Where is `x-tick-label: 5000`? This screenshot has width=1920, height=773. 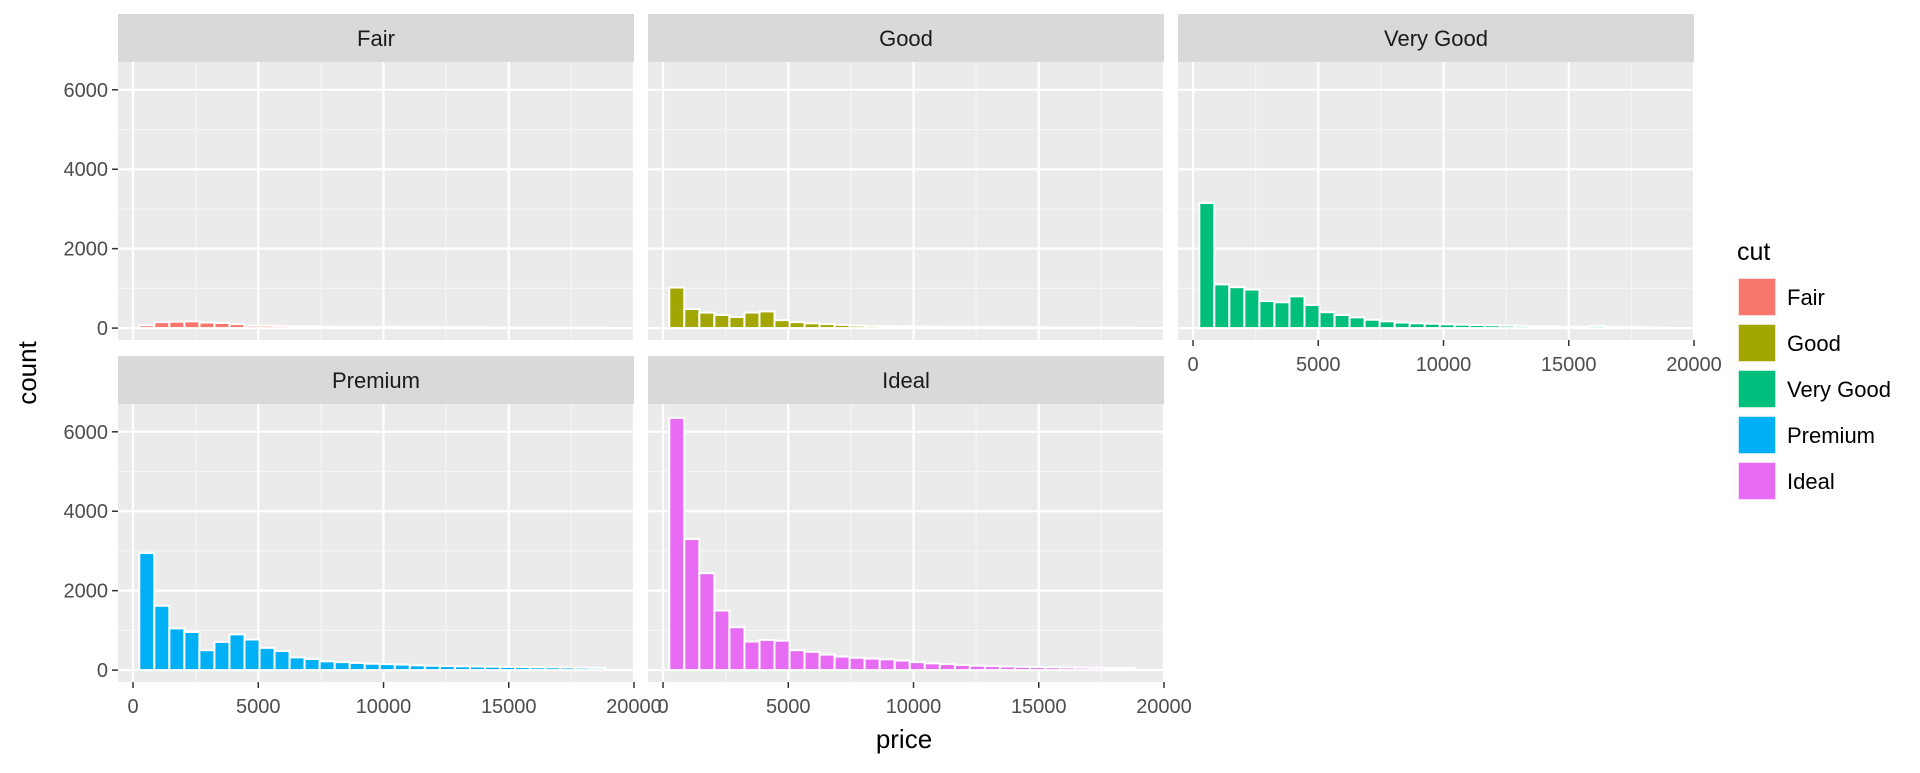
x-tick-label: 5000 is located at coordinates (788, 707).